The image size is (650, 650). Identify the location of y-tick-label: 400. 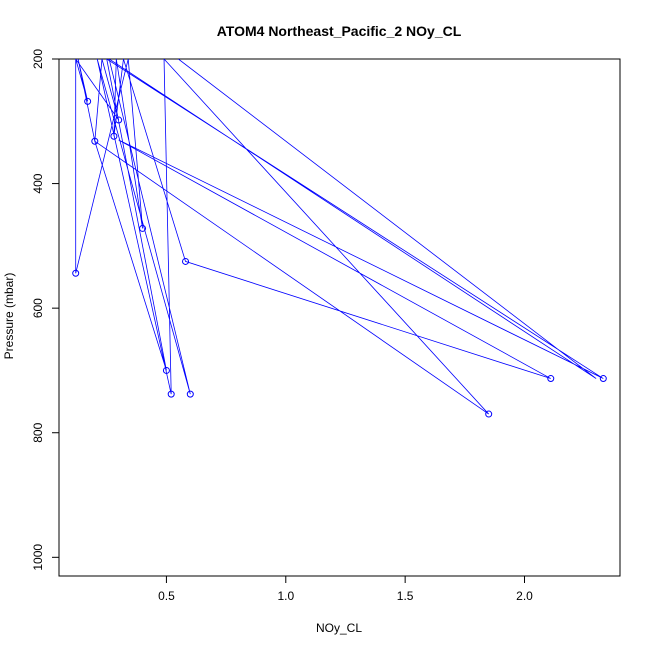
(38, 183).